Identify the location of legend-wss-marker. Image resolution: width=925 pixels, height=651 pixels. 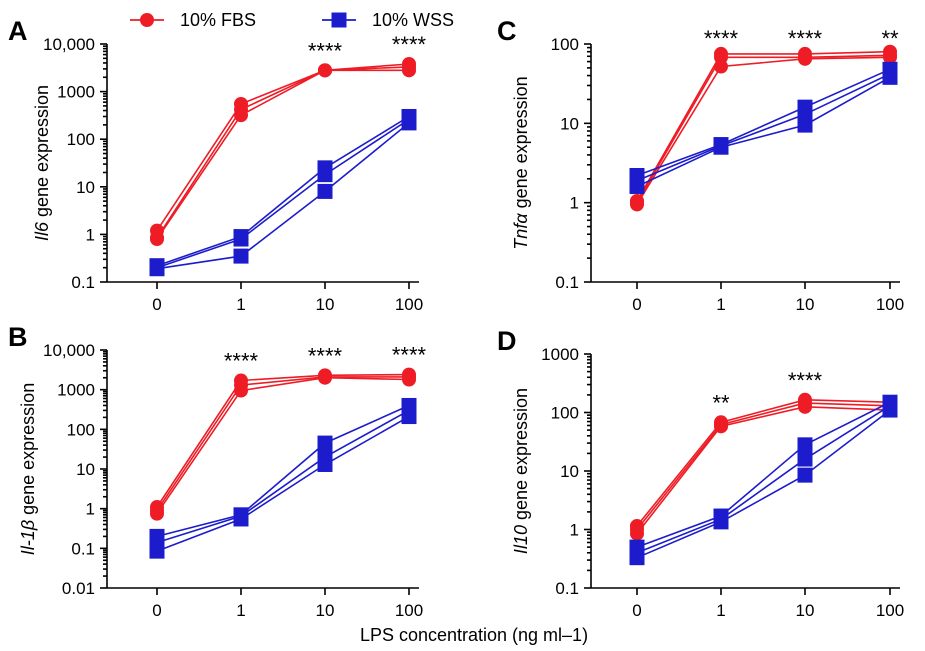
(339, 20).